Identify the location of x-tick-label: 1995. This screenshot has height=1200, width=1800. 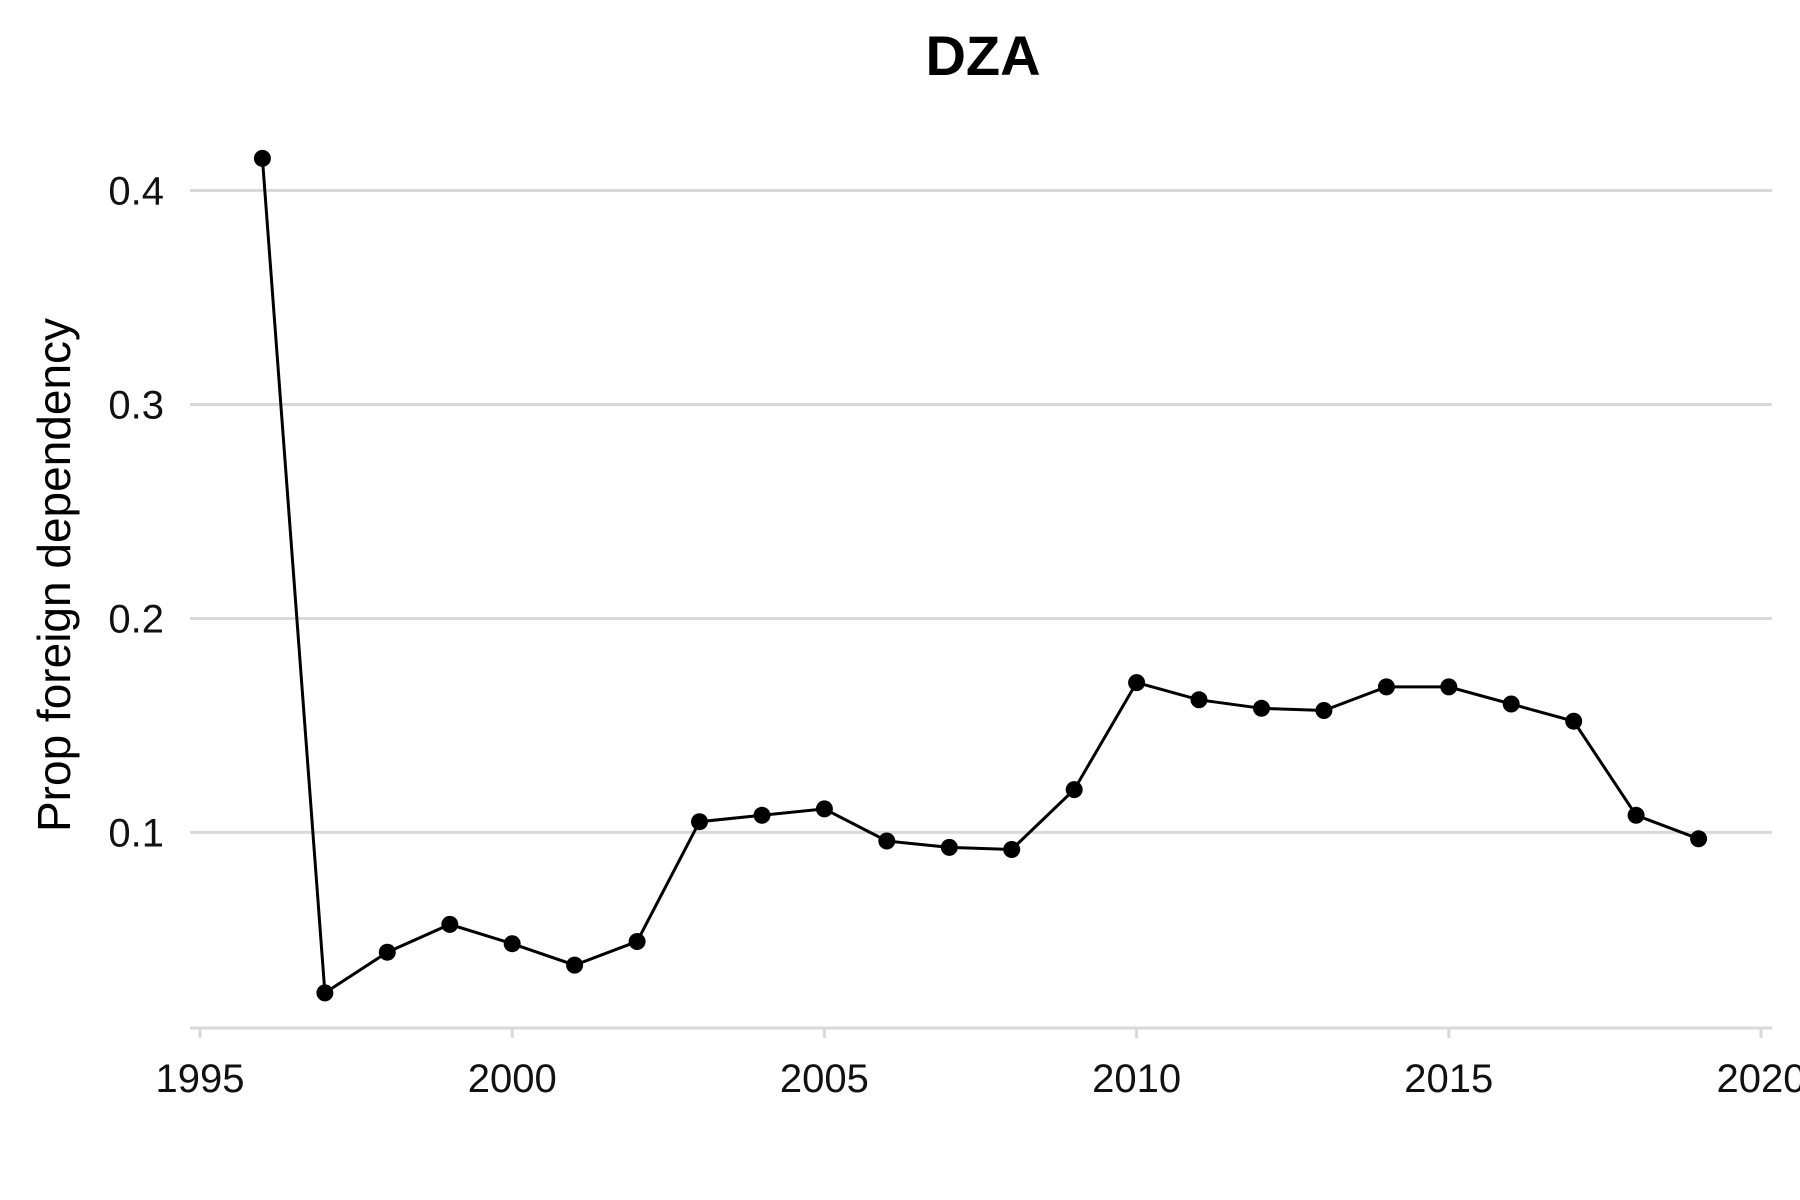
(200, 1079).